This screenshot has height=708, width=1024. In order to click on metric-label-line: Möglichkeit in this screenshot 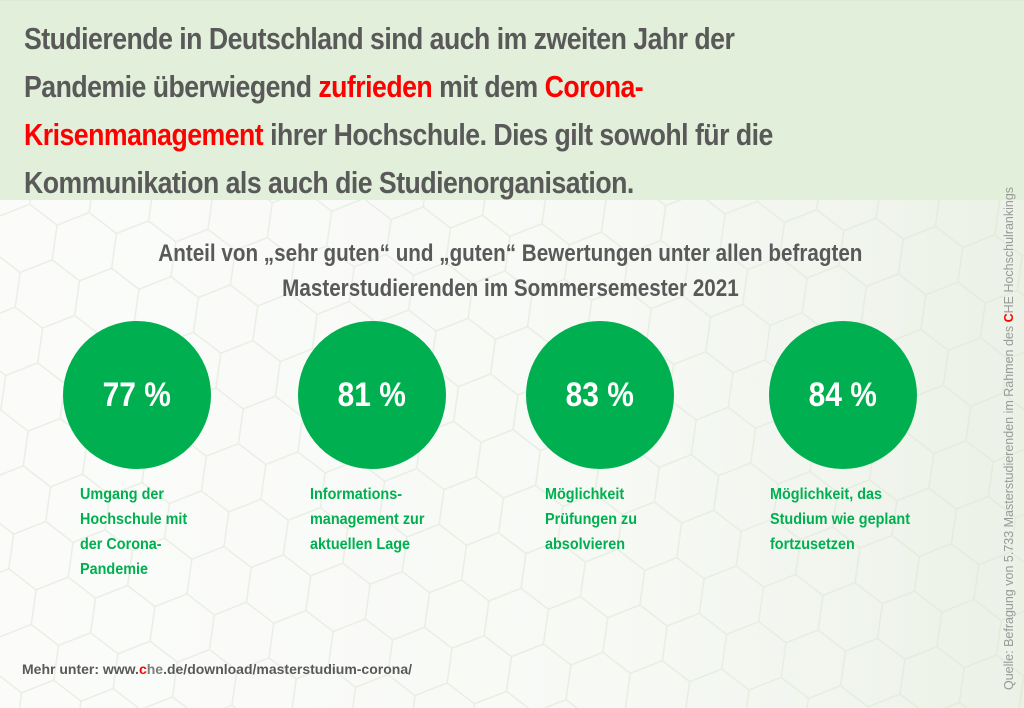, I will do `click(585, 494)`.